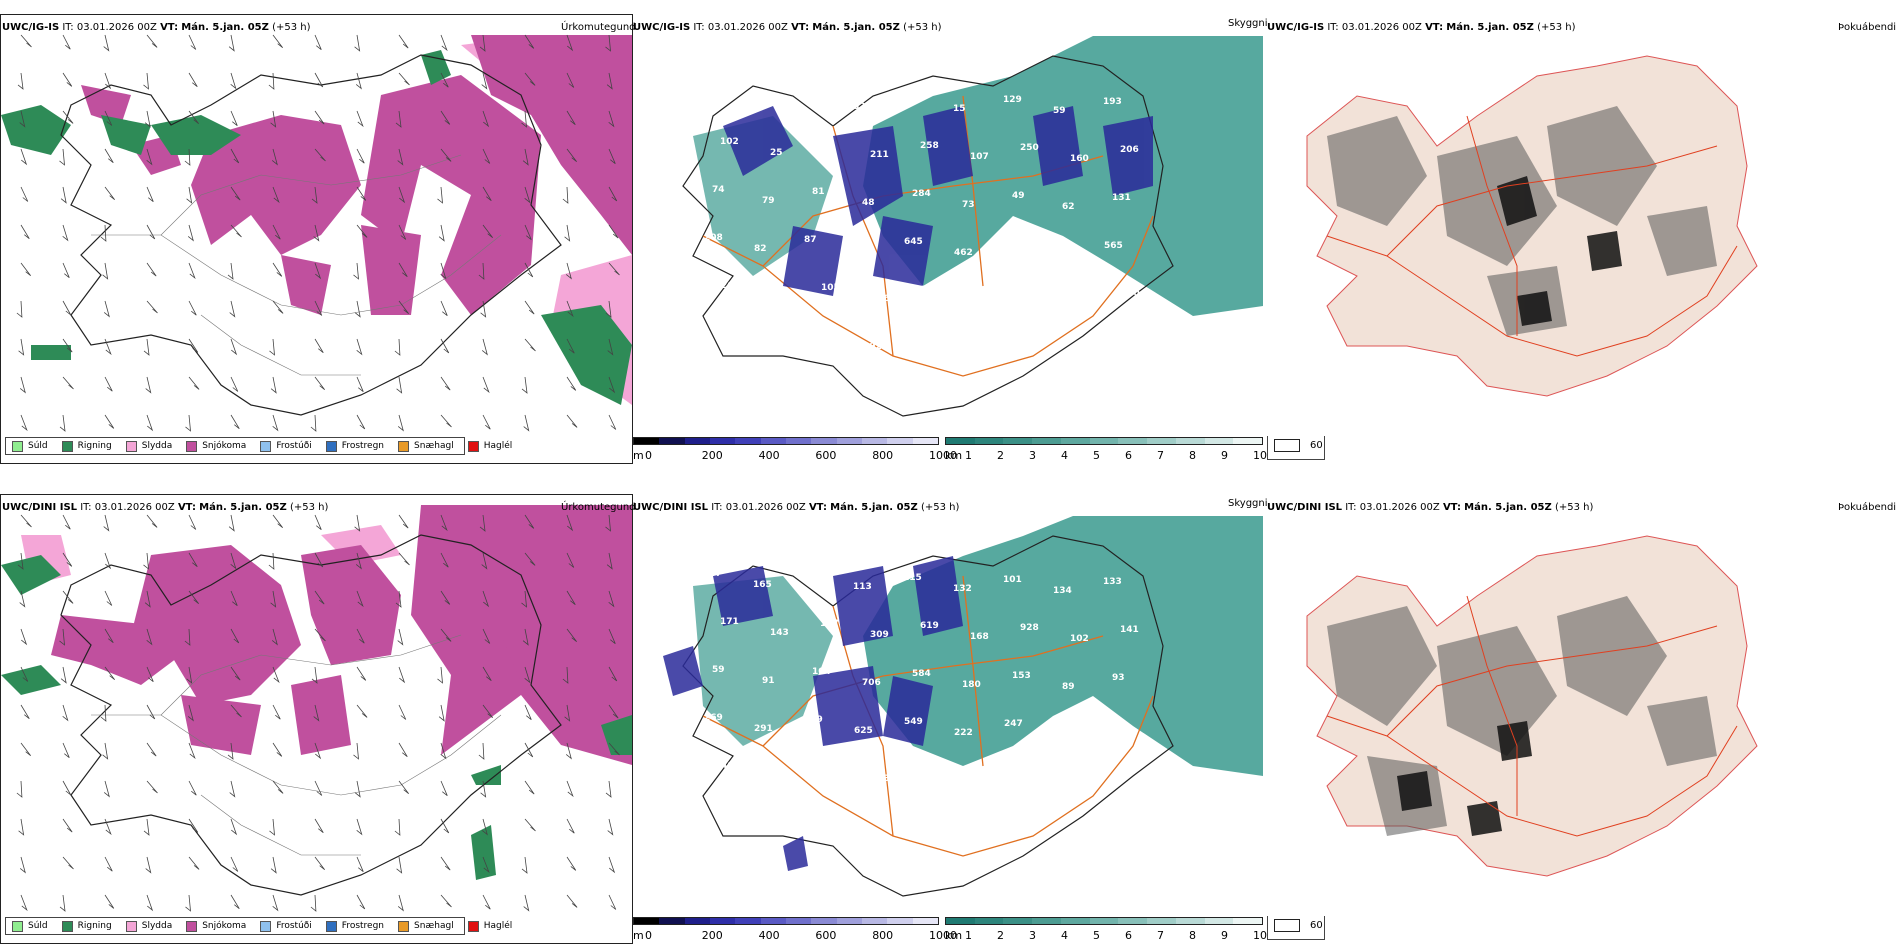  I want to click on cloud-base-label: 286, so click(1013, 244).